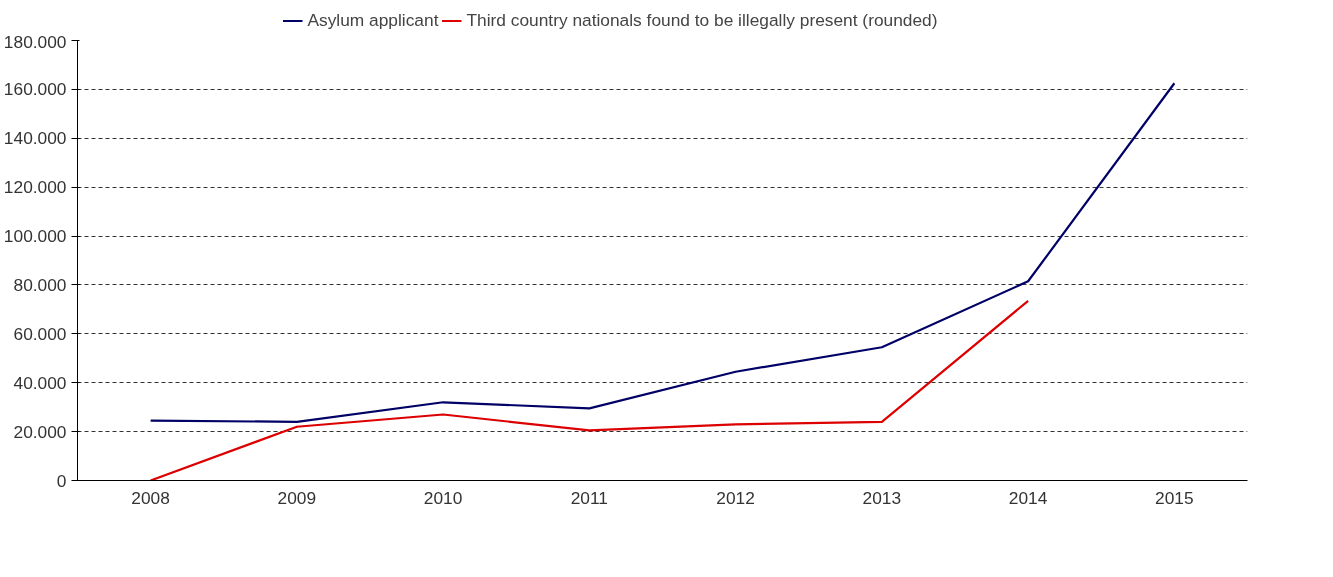 The image size is (1333, 577). I want to click on x-tick-label: 2008, so click(150, 497).